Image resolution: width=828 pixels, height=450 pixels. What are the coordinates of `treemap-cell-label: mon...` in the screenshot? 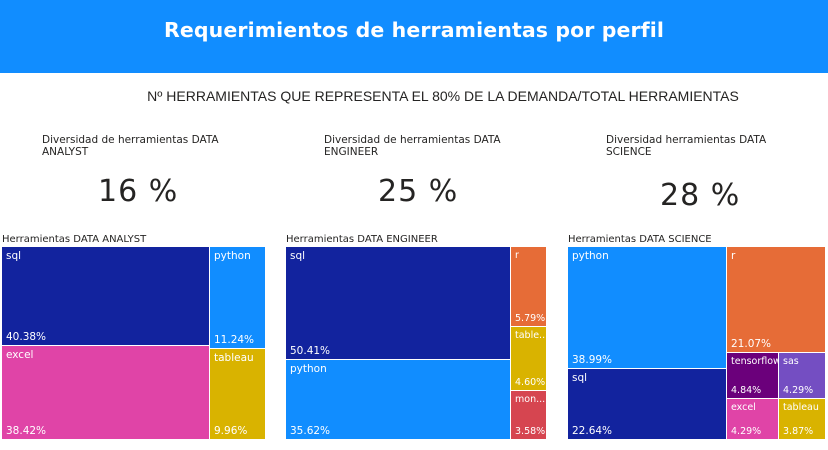 It's located at (530, 399).